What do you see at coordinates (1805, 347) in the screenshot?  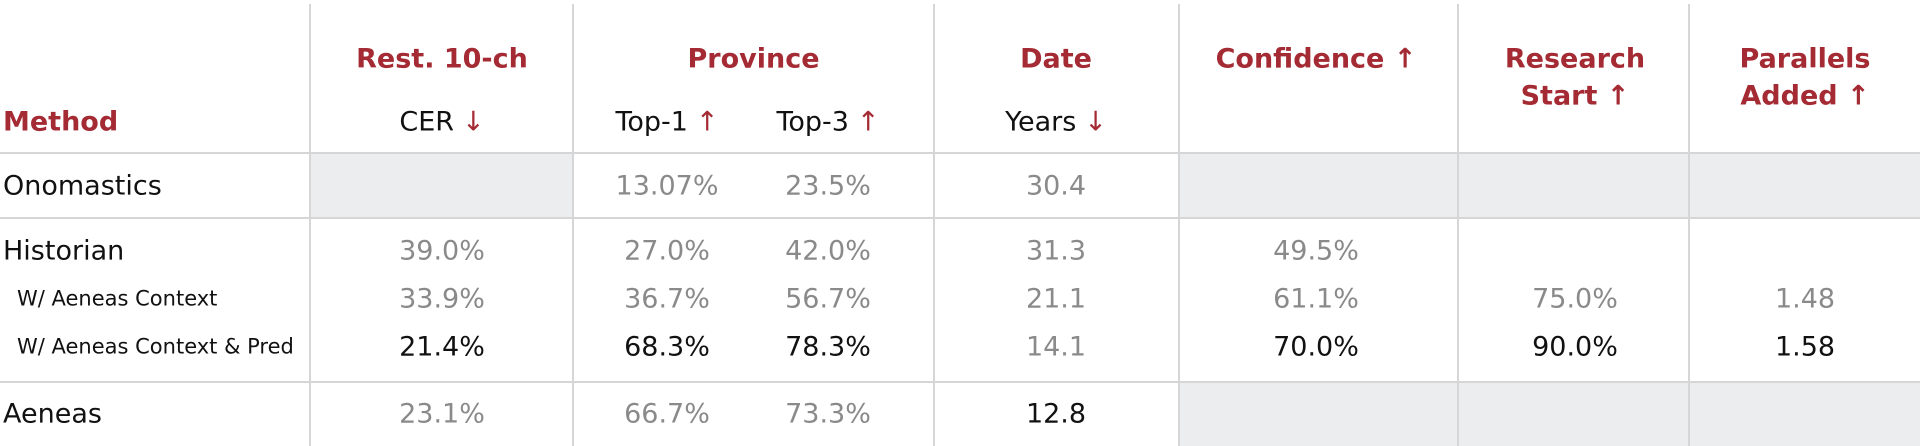 I see `value-cell: 1.58` at bounding box center [1805, 347].